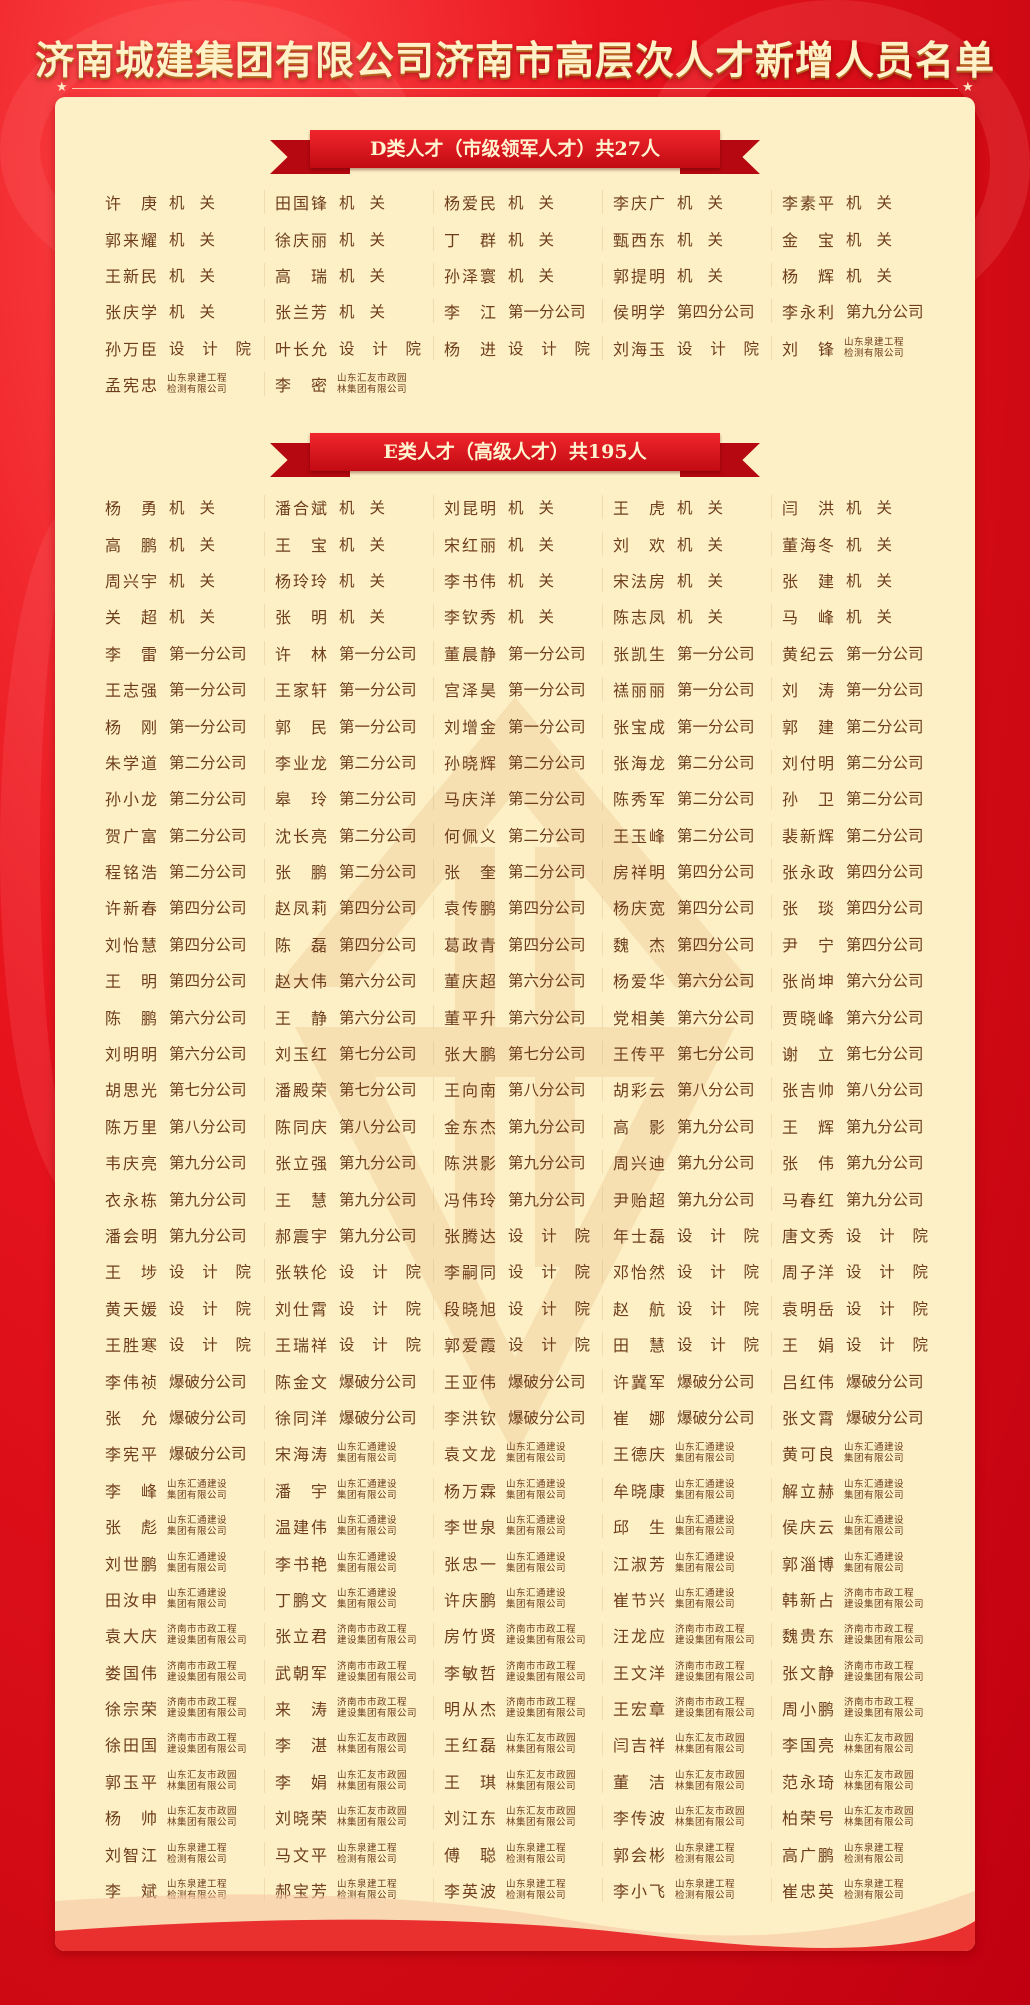  What do you see at coordinates (348, 1744) in the screenshot?
I see `person-entry: 李湛 山东汇友市政园 林集团有限公司` at bounding box center [348, 1744].